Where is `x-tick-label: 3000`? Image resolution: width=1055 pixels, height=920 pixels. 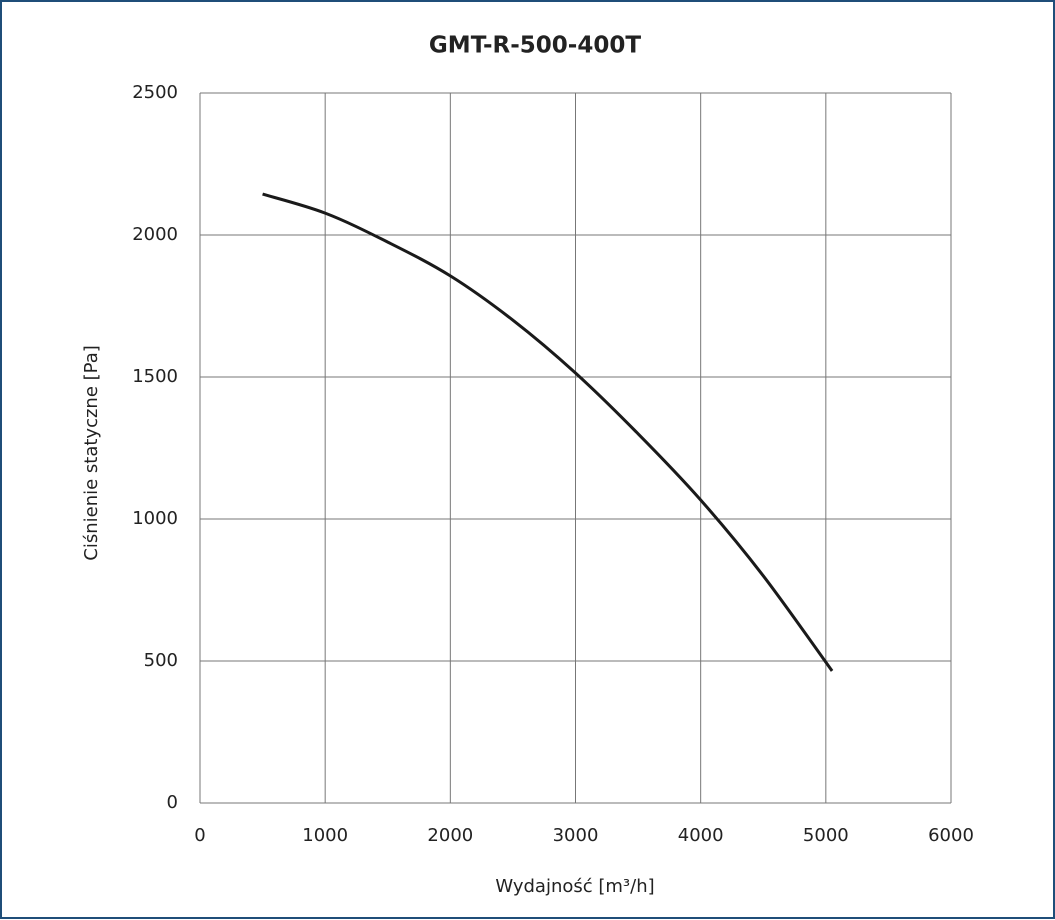
x-tick-label: 3000 is located at coordinates (576, 835).